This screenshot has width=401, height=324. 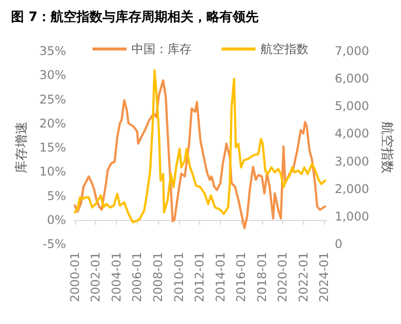 What do you see at coordinates (116, 277) in the screenshot?
I see `x-tick-label: 2004-01` at bounding box center [116, 277].